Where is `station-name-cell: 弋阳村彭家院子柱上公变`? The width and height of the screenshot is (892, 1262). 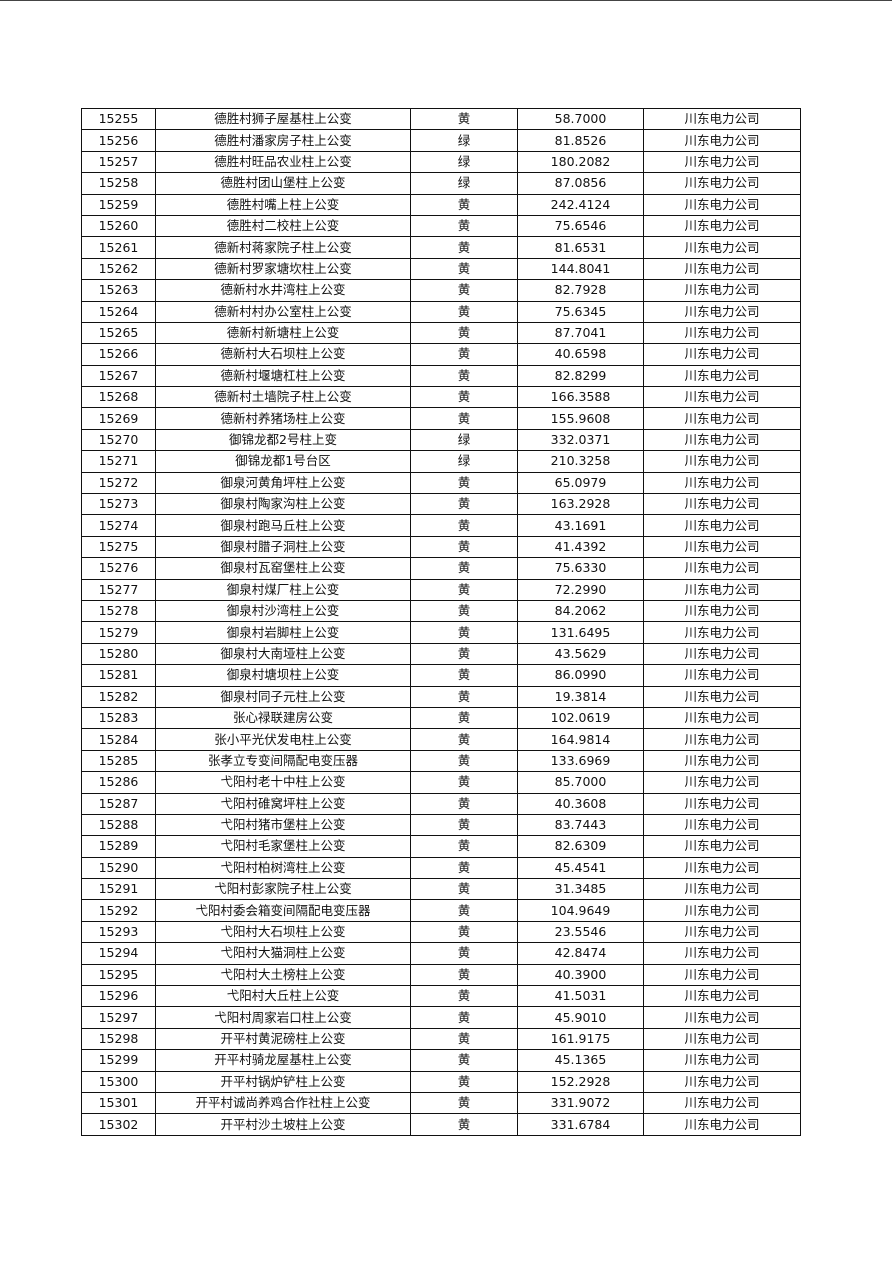
station-name-cell: 弋阳村彭家院子柱上公变 is located at coordinates (283, 889).